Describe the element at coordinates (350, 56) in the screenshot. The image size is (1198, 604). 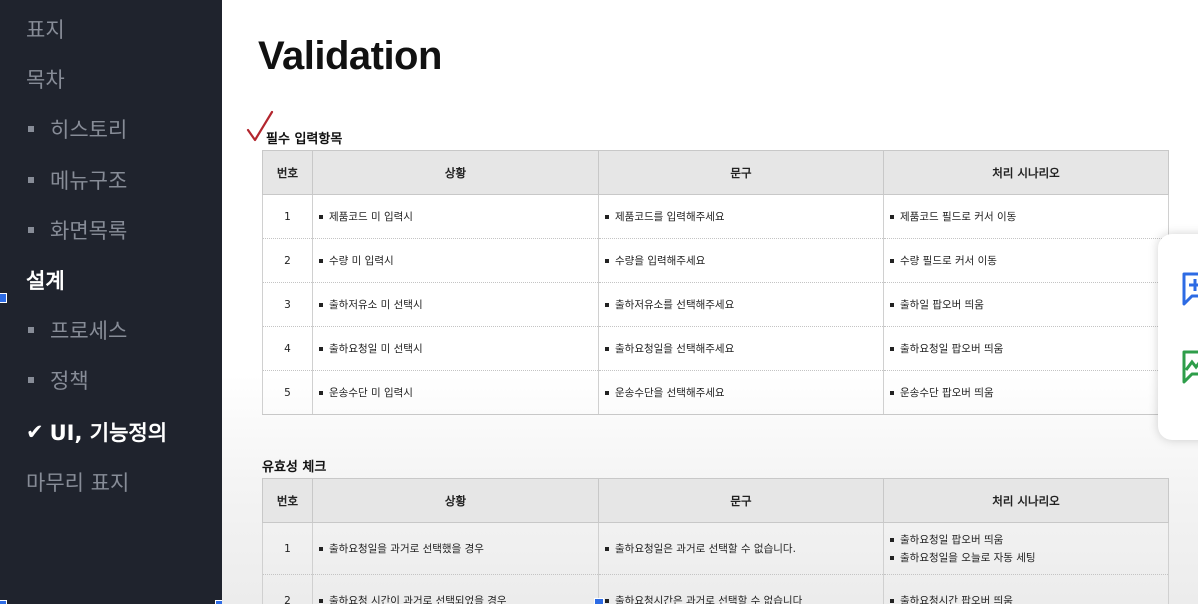
I see `page-title: Validation` at that location.